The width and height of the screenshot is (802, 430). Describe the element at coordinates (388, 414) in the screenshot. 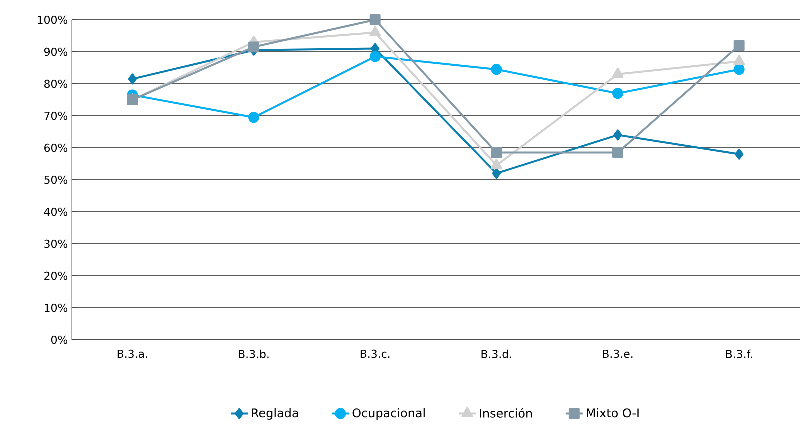

I see `legend-label: Ocupacional` at that location.